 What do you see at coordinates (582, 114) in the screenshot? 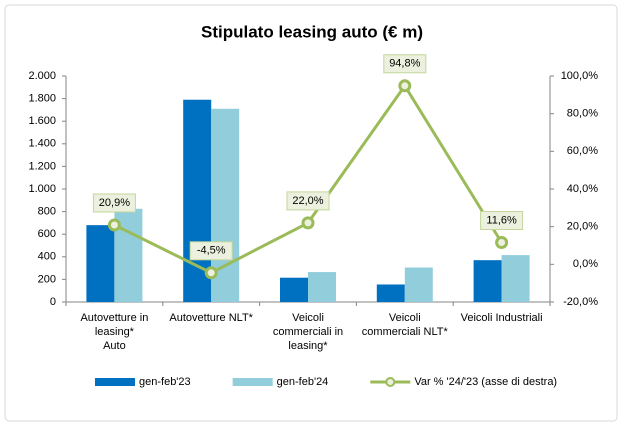
I see `y2-tick-label: 80,0%` at bounding box center [582, 114].